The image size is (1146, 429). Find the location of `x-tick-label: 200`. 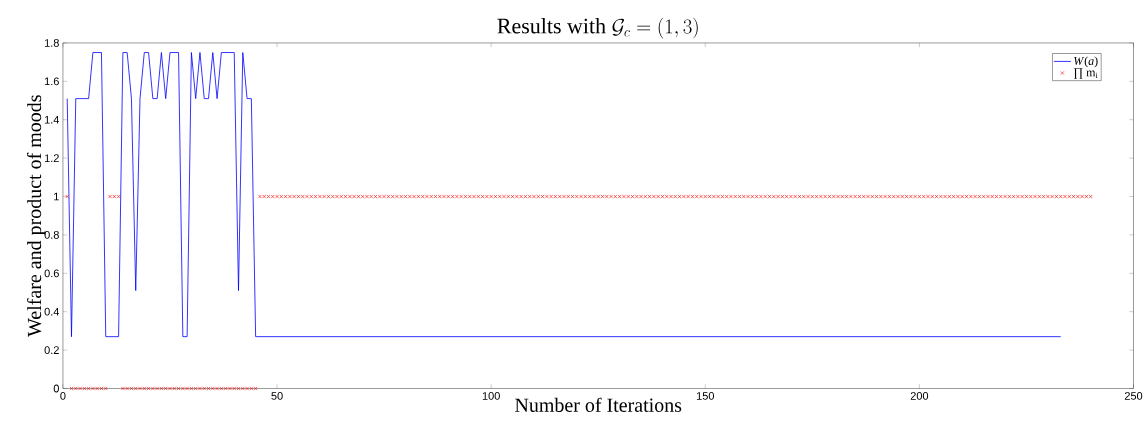

x-tick-label: 200 is located at coordinates (919, 395).